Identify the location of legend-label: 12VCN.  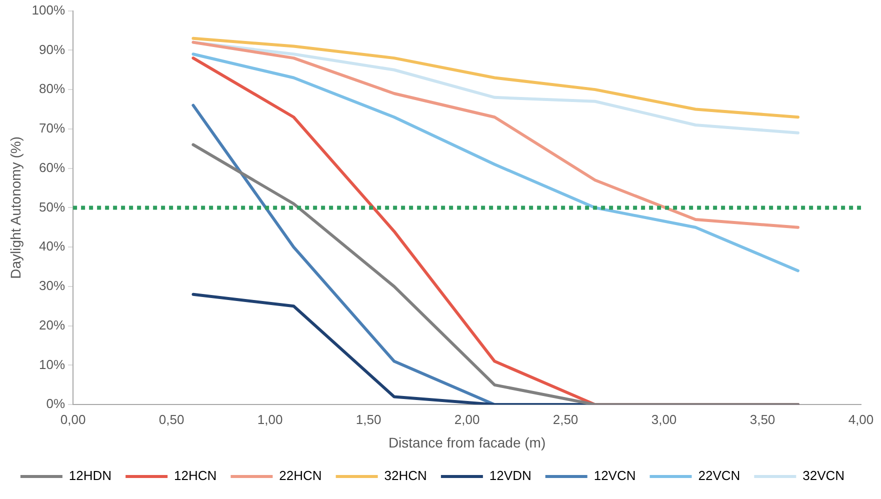
(615, 476).